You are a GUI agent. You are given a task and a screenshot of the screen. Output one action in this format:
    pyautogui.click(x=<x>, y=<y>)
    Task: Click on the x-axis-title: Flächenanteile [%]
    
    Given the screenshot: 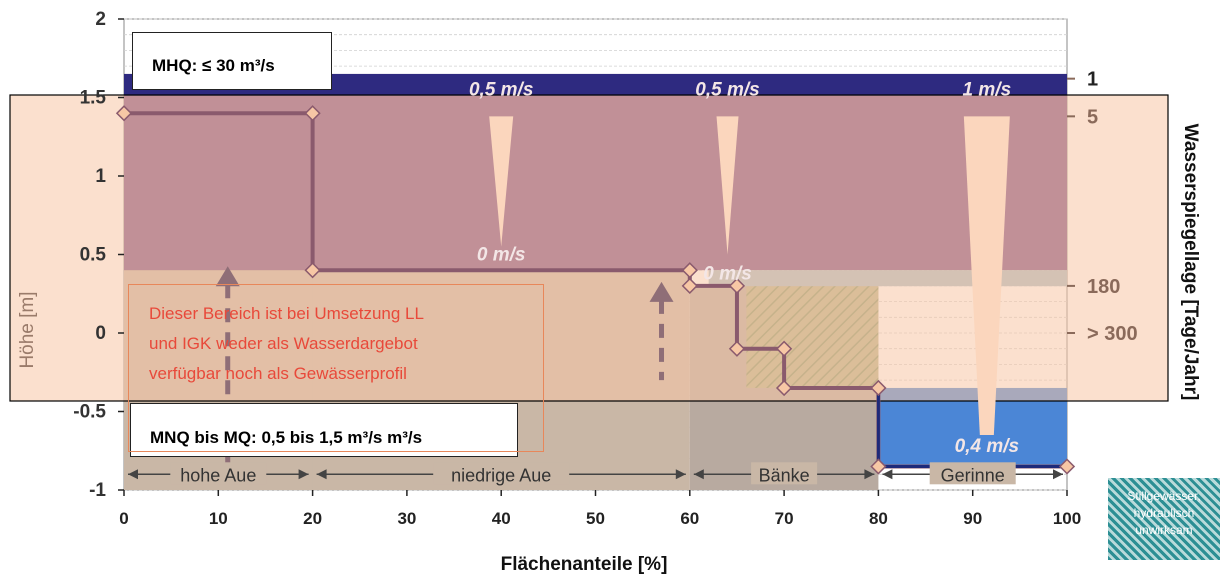 What is the action you would take?
    pyautogui.click(x=584, y=564)
    